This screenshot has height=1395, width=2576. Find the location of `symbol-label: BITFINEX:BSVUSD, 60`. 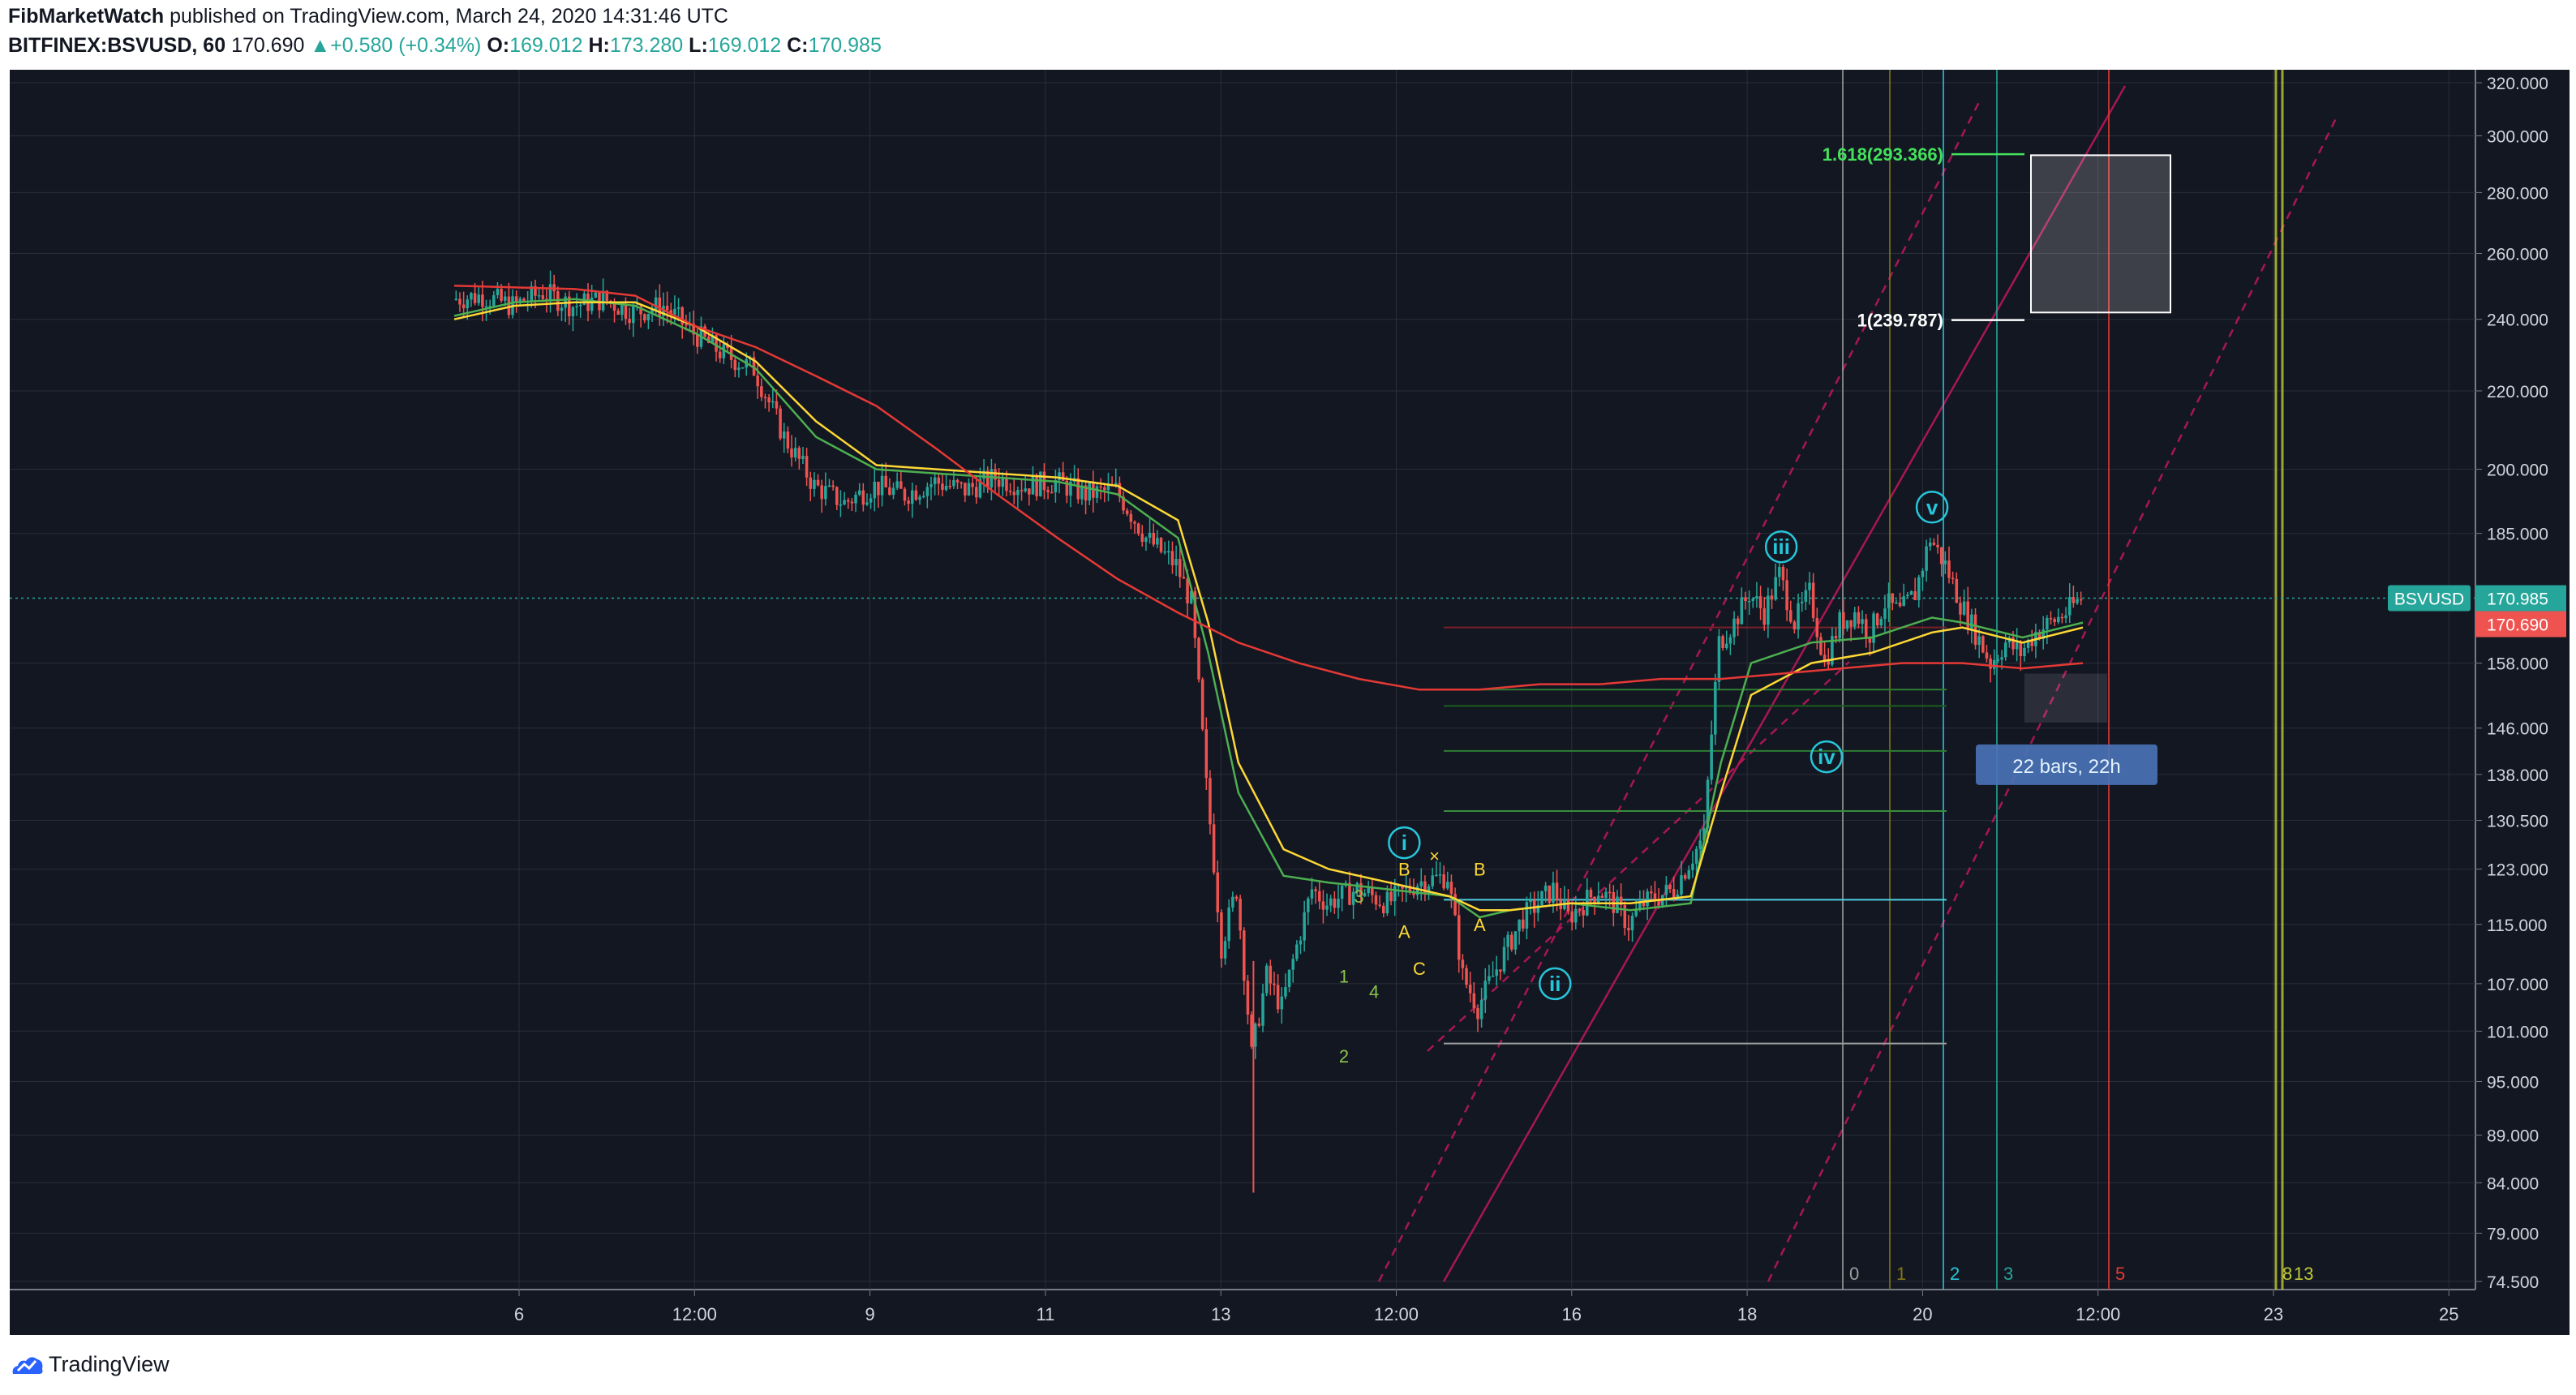

symbol-label: BITFINEX:BSVUSD, 60 is located at coordinates (117, 46).